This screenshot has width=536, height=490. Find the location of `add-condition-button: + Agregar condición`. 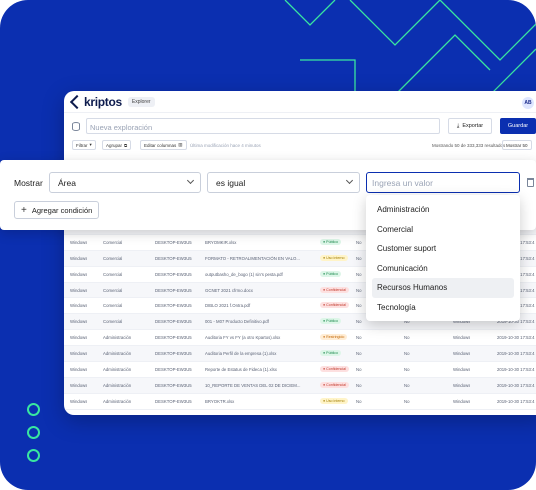

add-condition-button: + Agregar condición is located at coordinates (57, 210).